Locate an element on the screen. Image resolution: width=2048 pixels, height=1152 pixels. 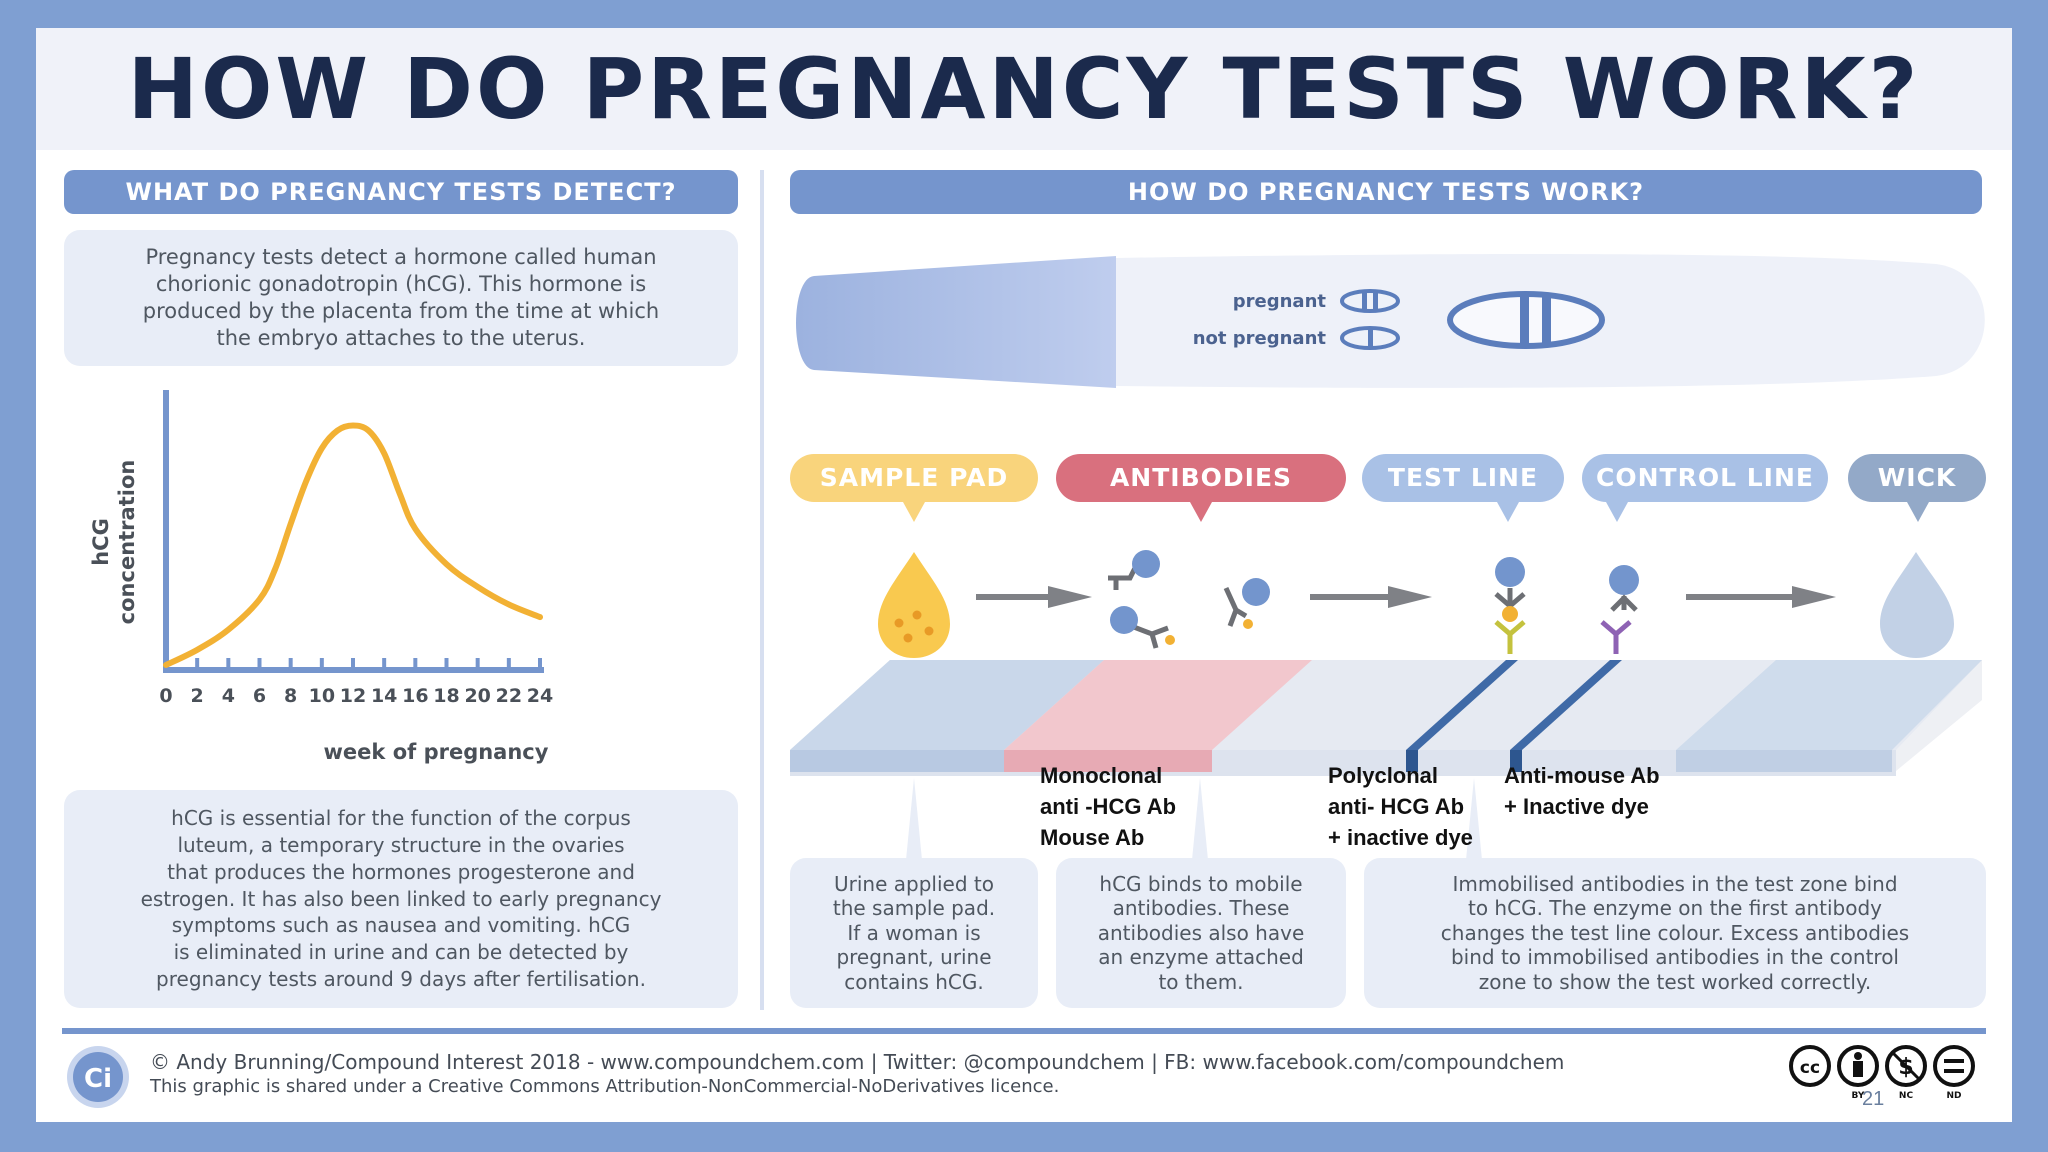
cc-licence-badges: cc $ BY NC ND is located at coordinates (1882, 1073).